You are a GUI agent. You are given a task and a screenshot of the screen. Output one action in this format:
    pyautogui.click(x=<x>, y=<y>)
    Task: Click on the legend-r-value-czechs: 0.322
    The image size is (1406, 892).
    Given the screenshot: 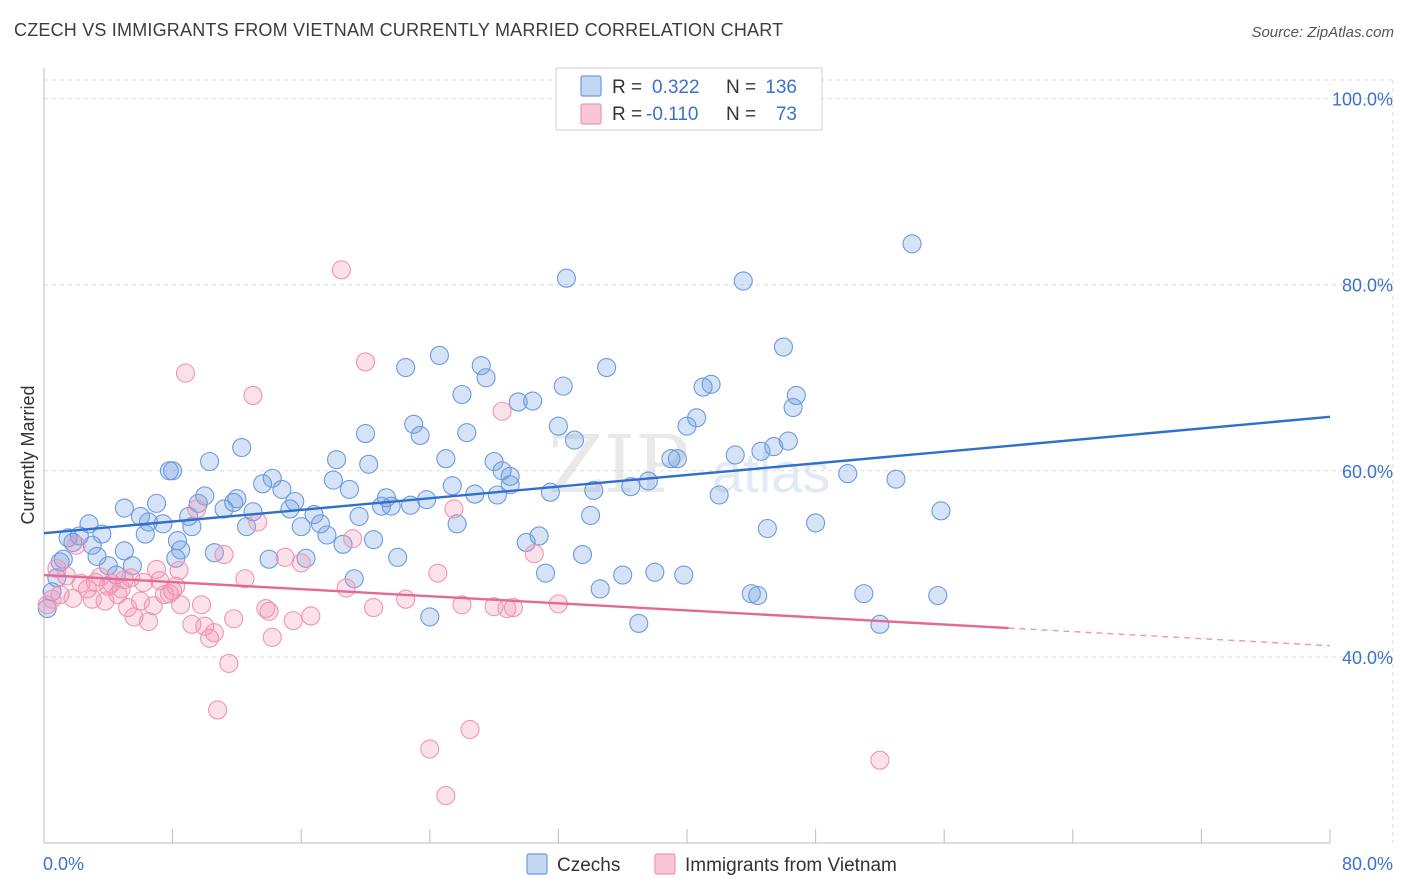 What is the action you would take?
    pyautogui.click(x=676, y=87)
    